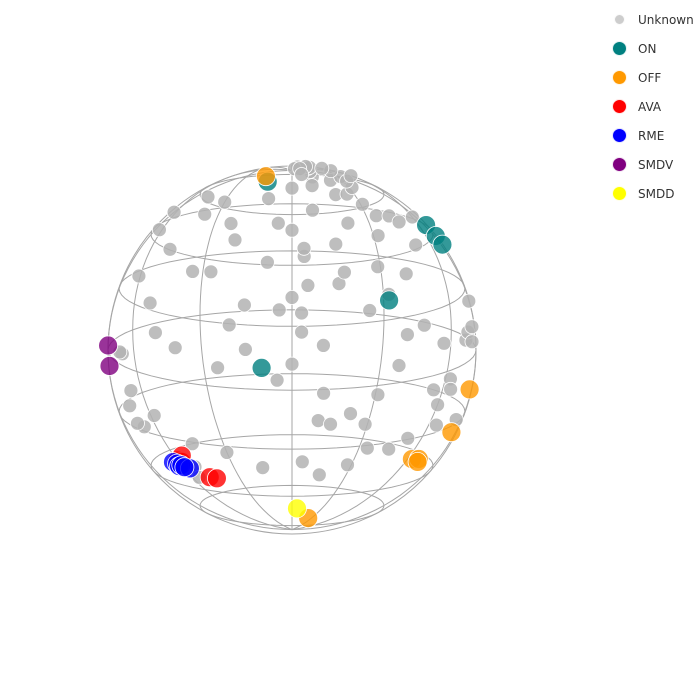 This screenshot has height=700, width=700. Describe the element at coordinates (650, 106) in the screenshot. I see `legend-label: AVA` at that location.